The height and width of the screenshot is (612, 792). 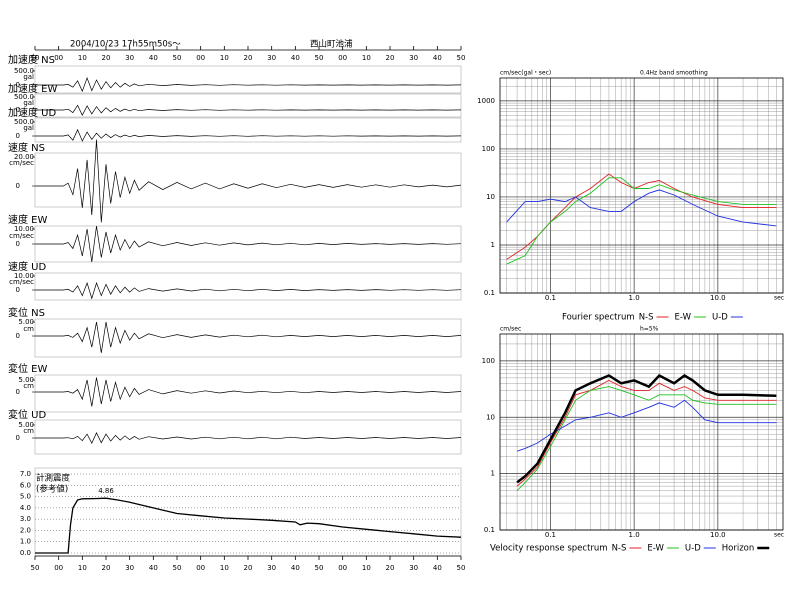 I want to click on y-tick-label: 2.0, so click(x=25, y=530).